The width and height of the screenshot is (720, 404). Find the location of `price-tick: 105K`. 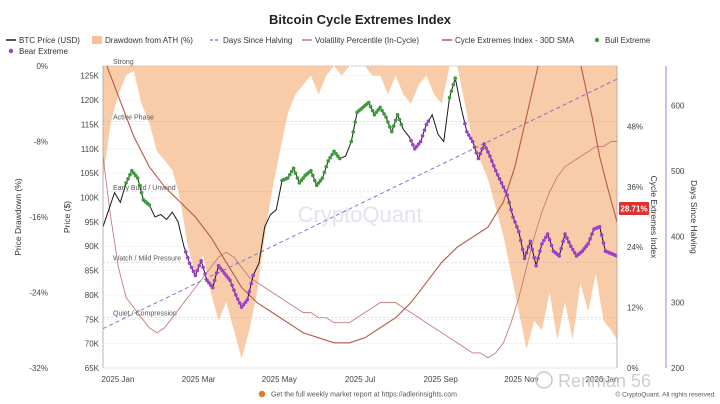

price-tick: 105K is located at coordinates (89, 173).